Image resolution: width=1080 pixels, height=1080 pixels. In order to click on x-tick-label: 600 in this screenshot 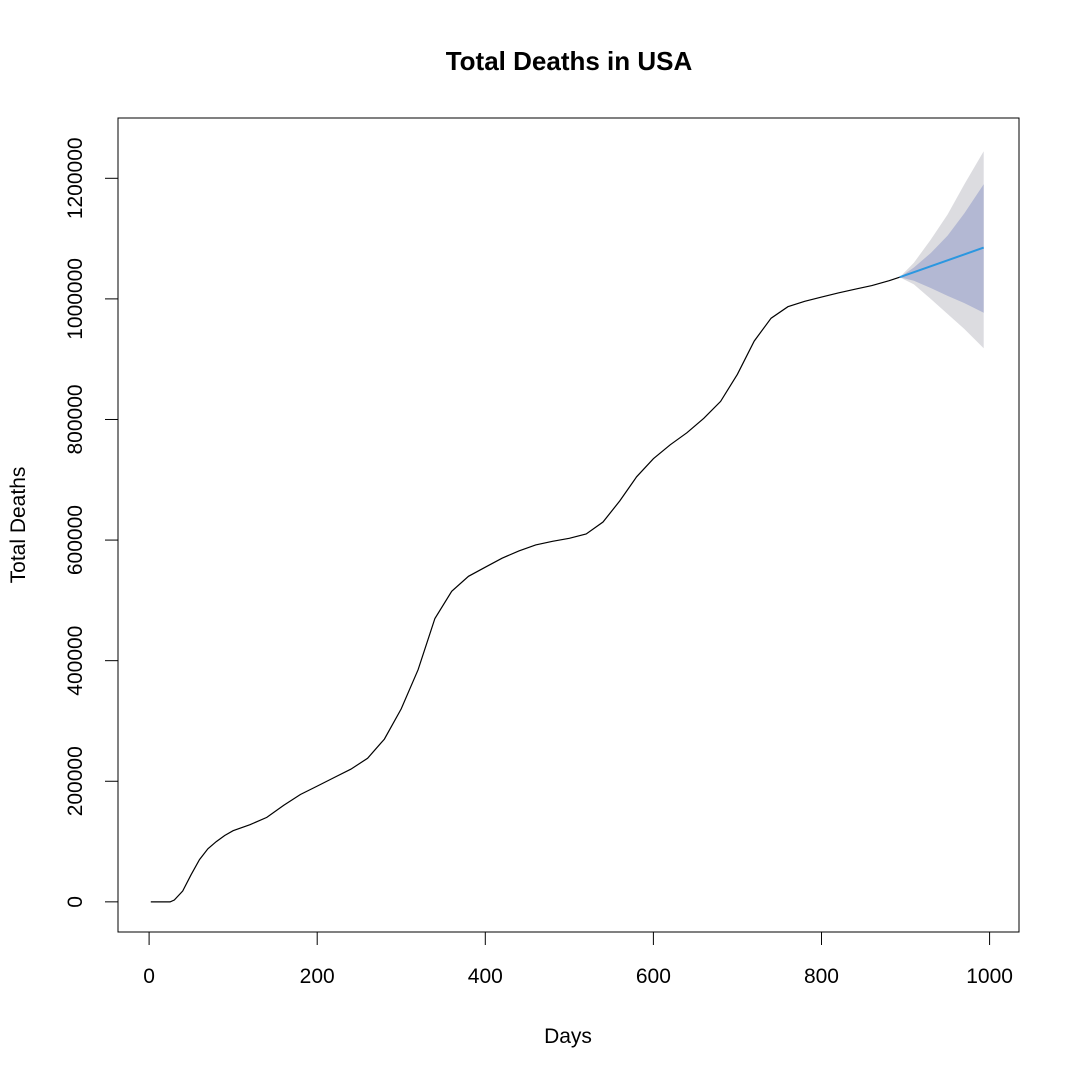, I will do `click(653, 976)`.